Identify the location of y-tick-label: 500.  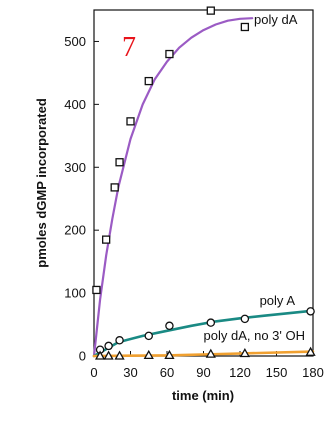
(75, 41).